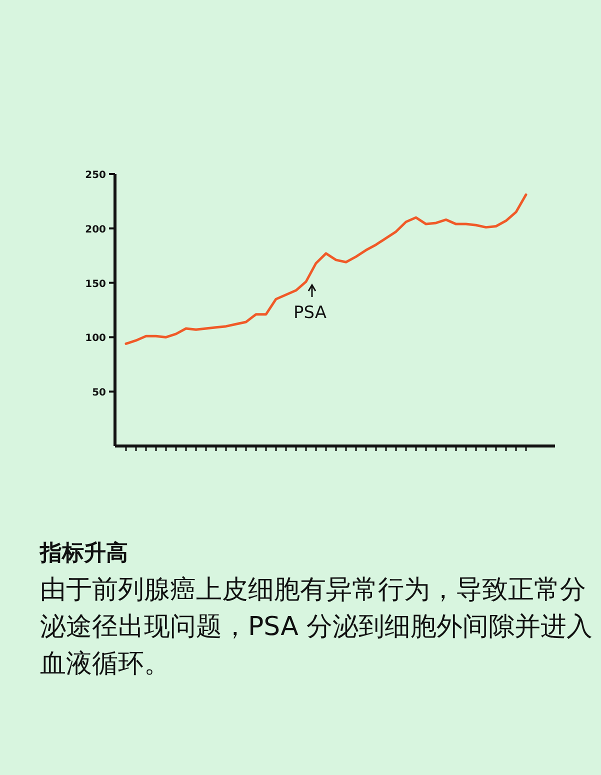 This screenshot has height=775, width=601. What do you see at coordinates (95, 175) in the screenshot?
I see `y-tick-label: 250` at bounding box center [95, 175].